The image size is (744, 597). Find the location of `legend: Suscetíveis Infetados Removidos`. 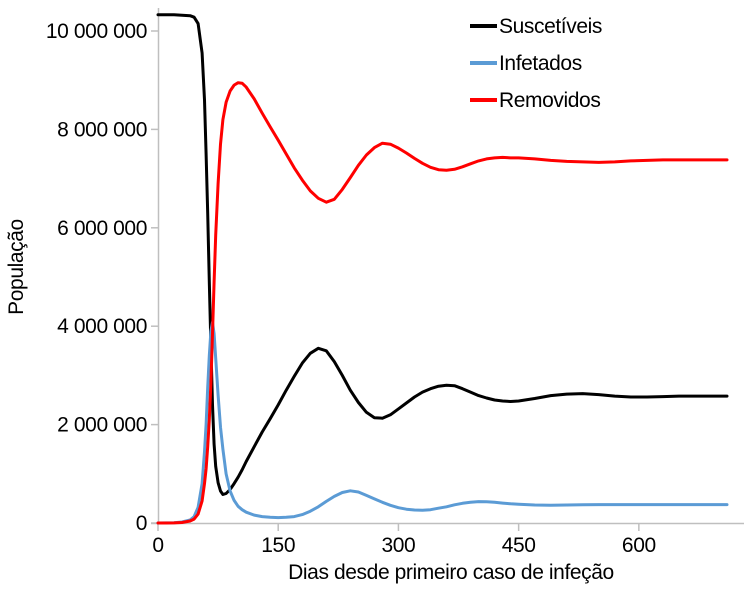

legend: Suscetíveis Infetados Removidos is located at coordinates (536, 69).